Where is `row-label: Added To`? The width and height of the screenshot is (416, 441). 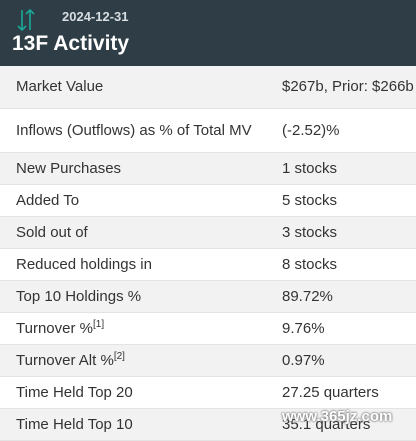 row-label: Added To is located at coordinates (133, 200).